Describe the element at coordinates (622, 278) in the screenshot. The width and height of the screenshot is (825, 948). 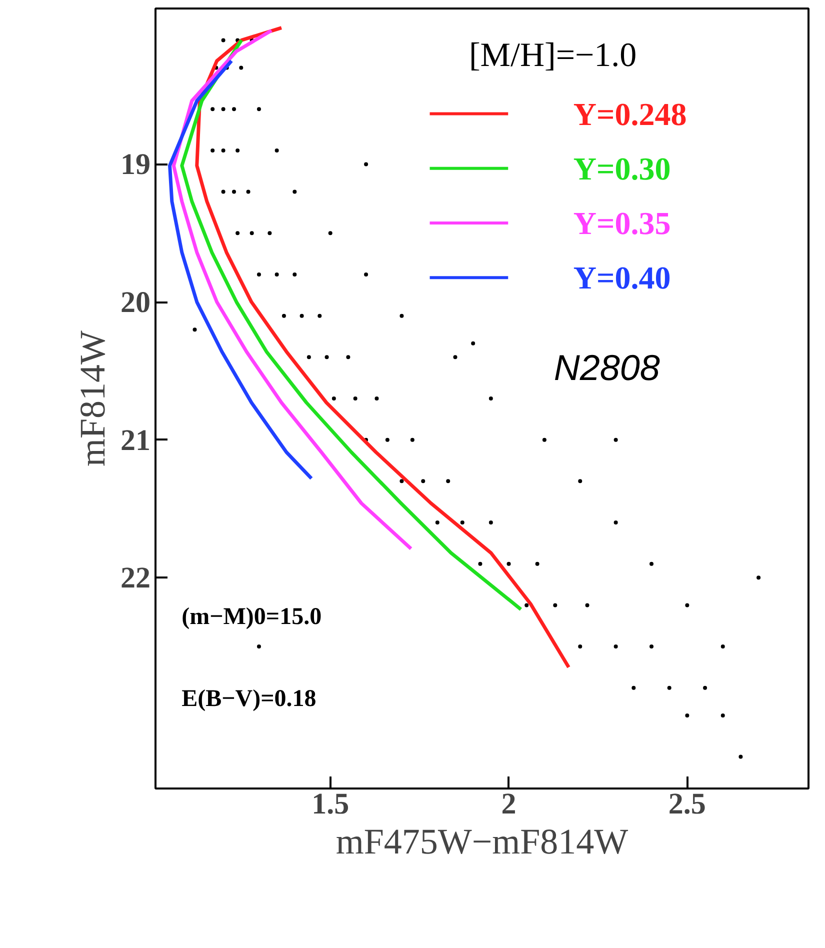
I see `legend-label: Y=0.40` at that location.